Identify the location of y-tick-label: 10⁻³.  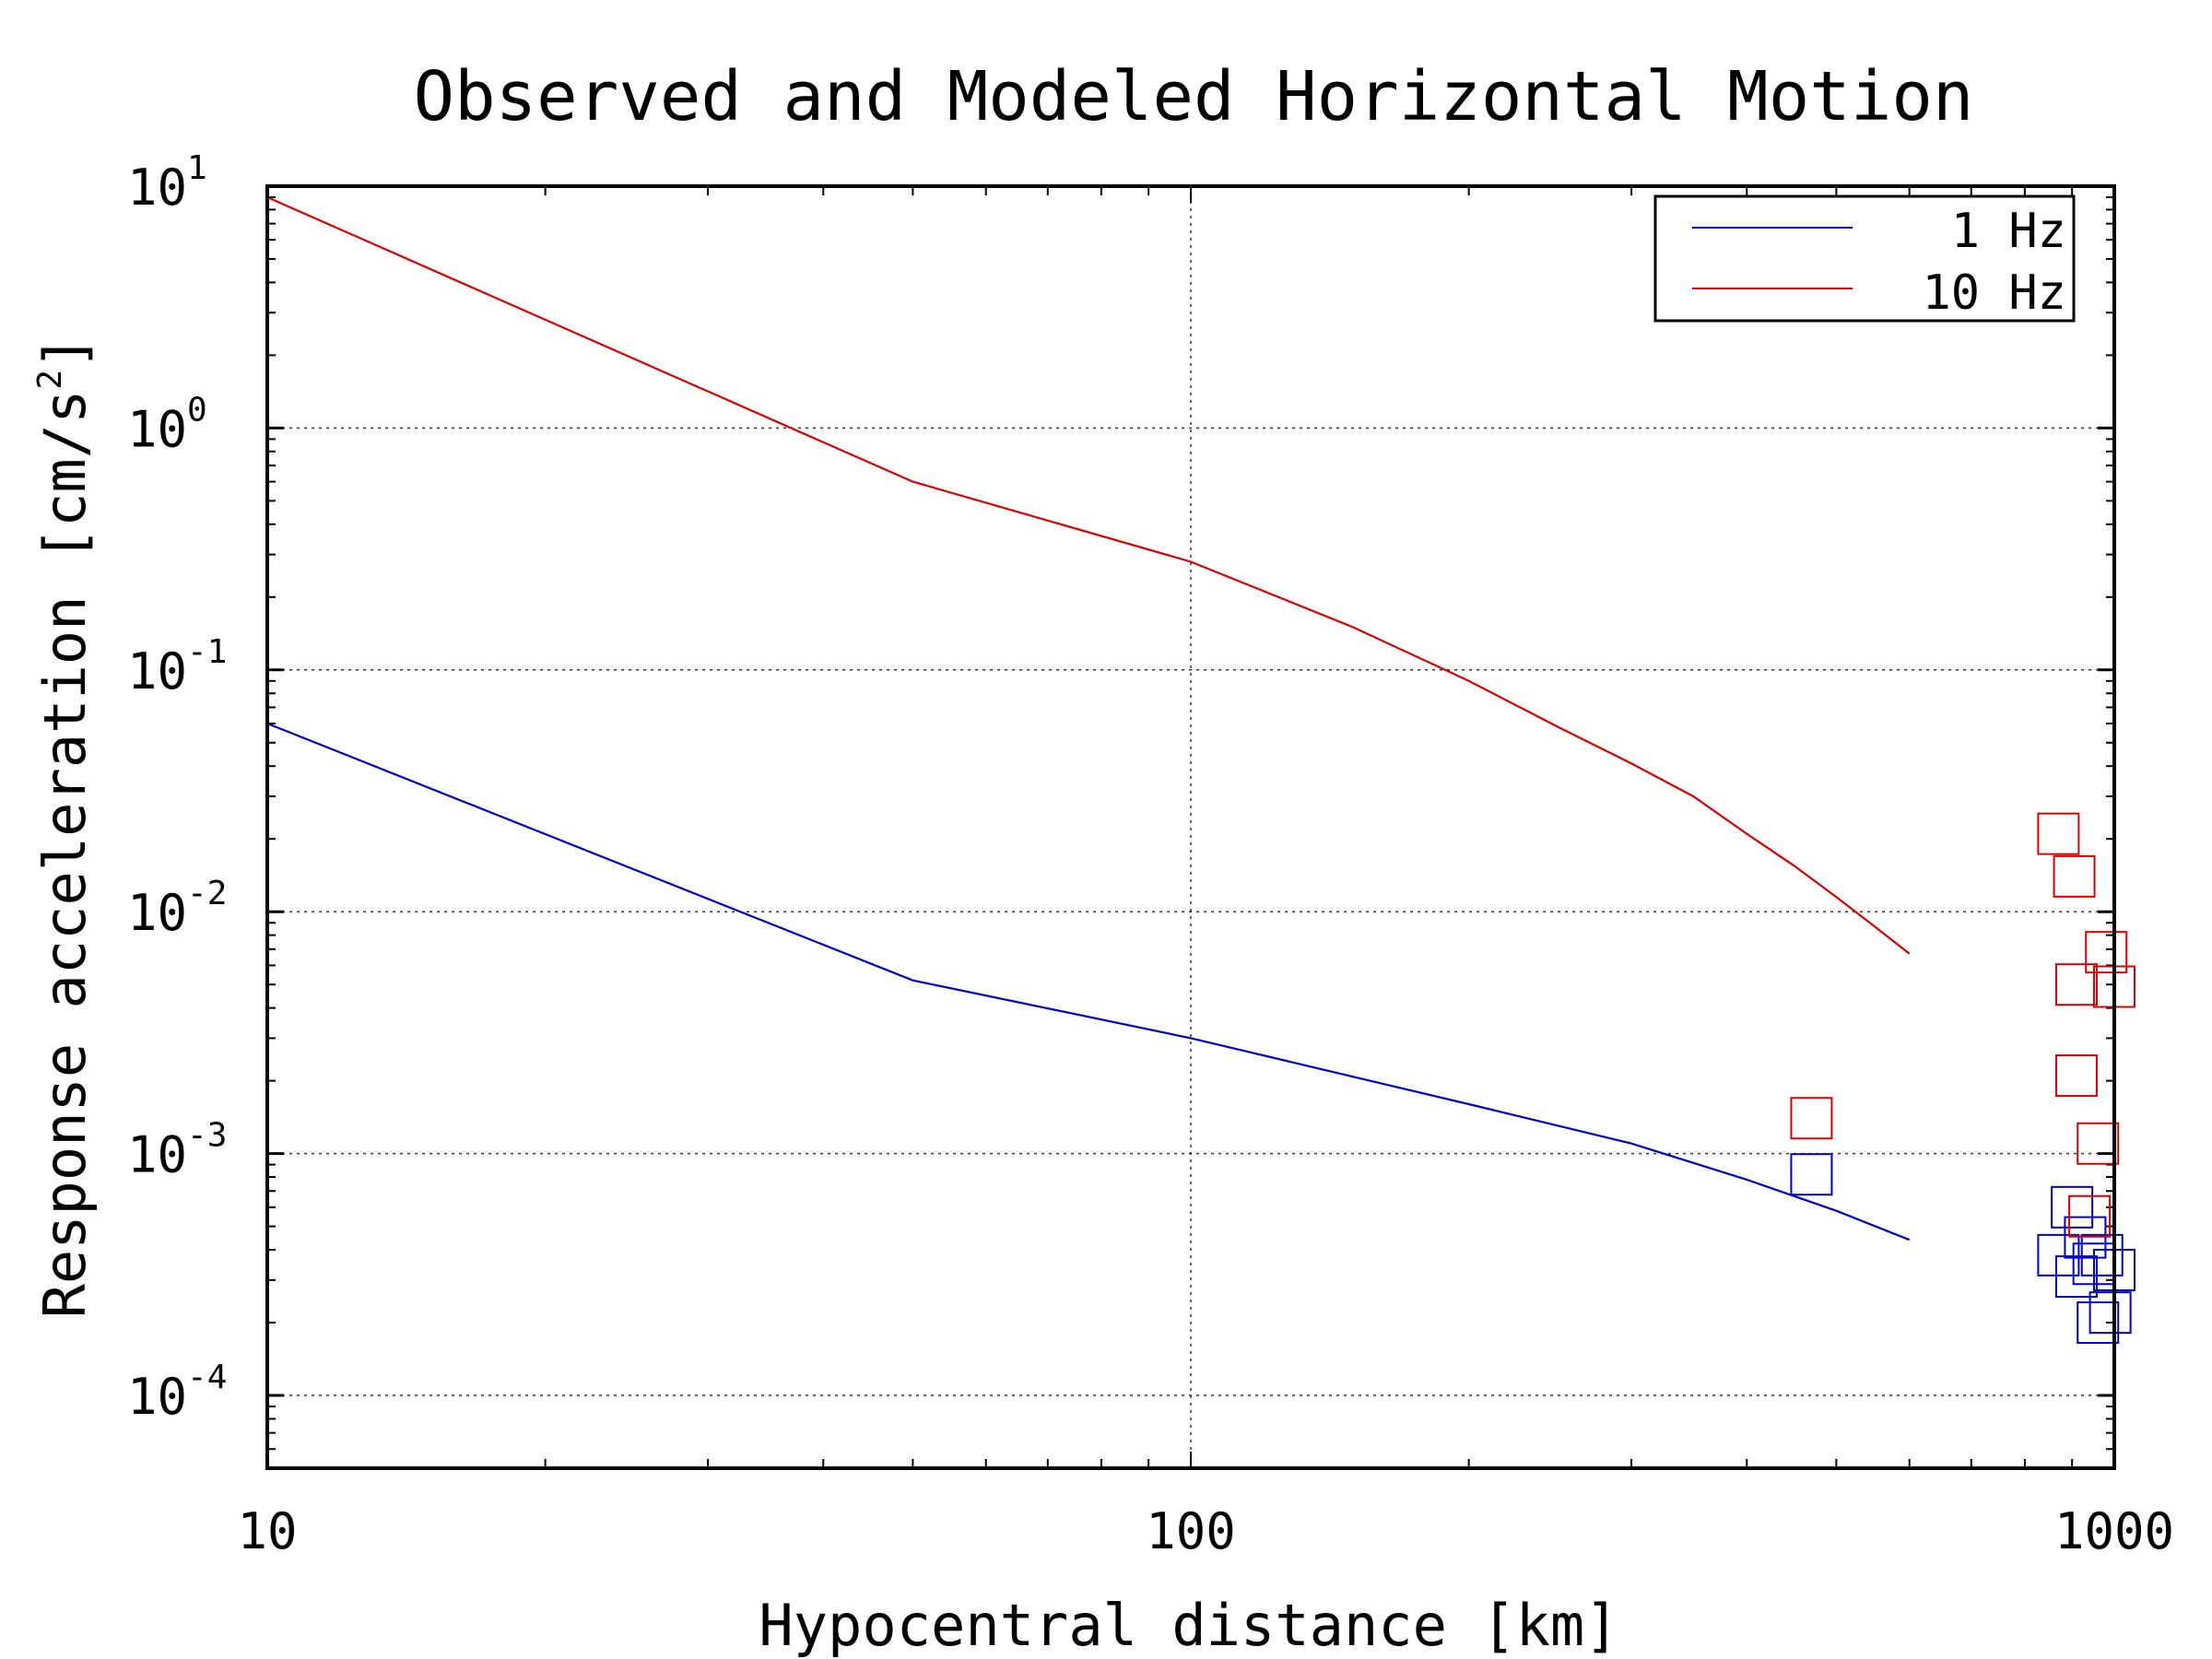
(177, 1150).